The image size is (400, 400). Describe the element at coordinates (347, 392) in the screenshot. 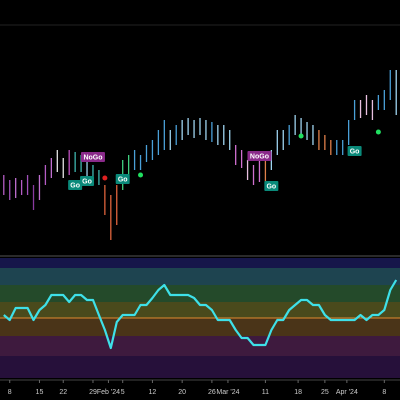

I see `x-tick-label: Apr '24` at that location.